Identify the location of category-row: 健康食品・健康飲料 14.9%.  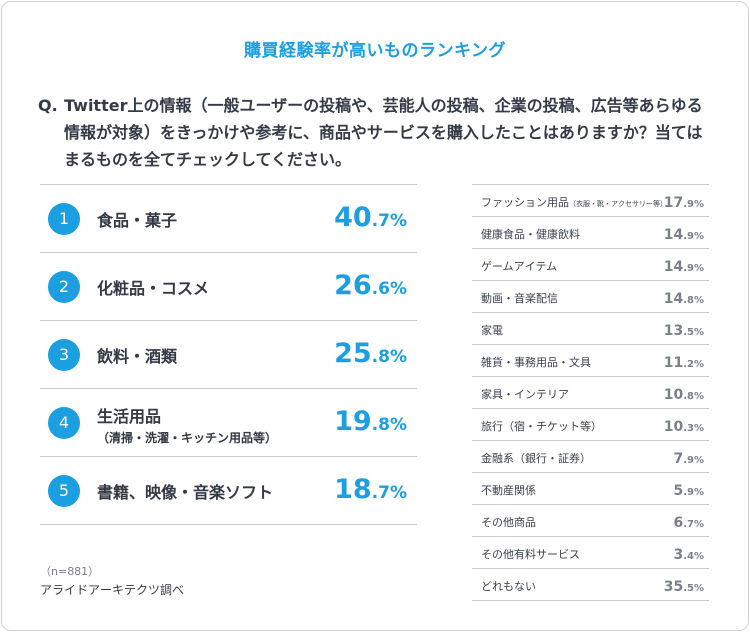
(590, 233).